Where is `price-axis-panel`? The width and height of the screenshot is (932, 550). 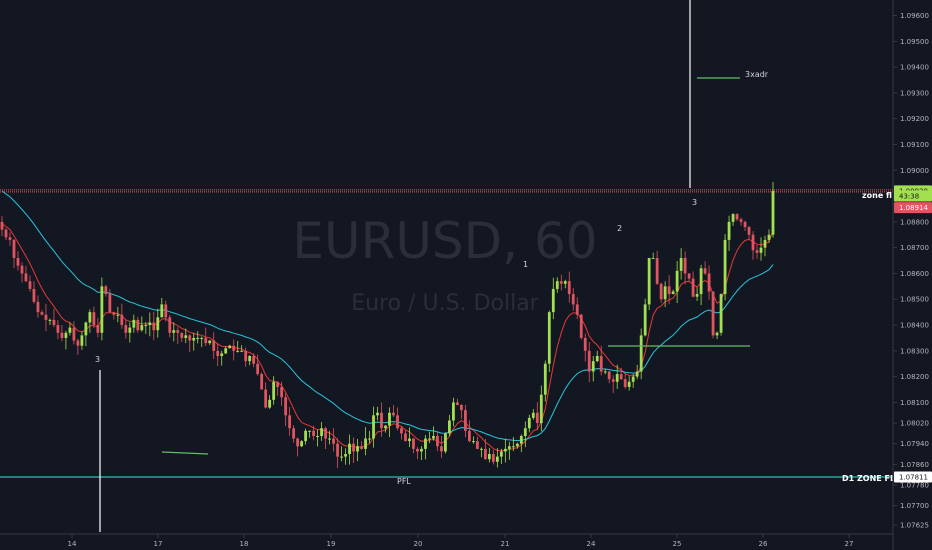 price-axis-panel is located at coordinates (912, 275).